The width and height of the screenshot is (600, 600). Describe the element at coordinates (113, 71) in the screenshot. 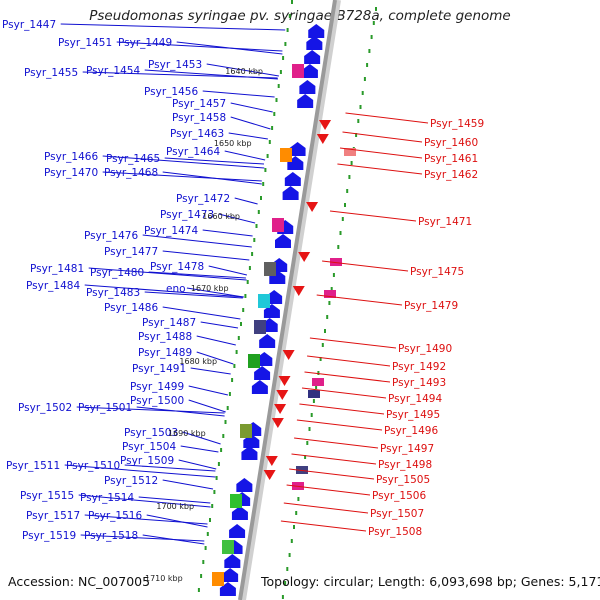

I see `forward-gene-label: Psyr_1454` at that location.